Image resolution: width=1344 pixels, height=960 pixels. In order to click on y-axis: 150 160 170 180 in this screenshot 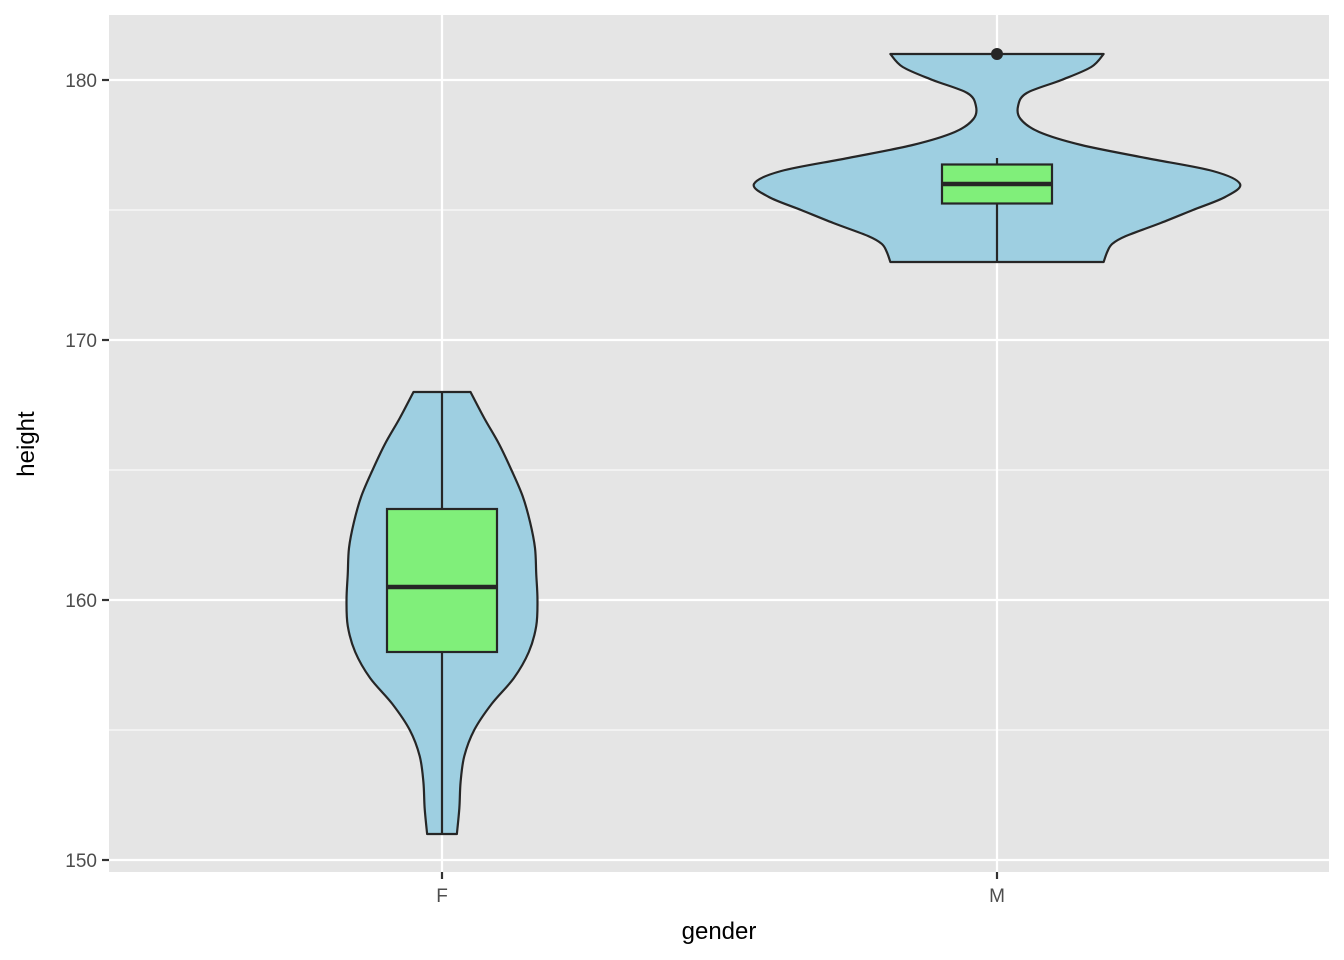, I will do `click(87, 471)`.